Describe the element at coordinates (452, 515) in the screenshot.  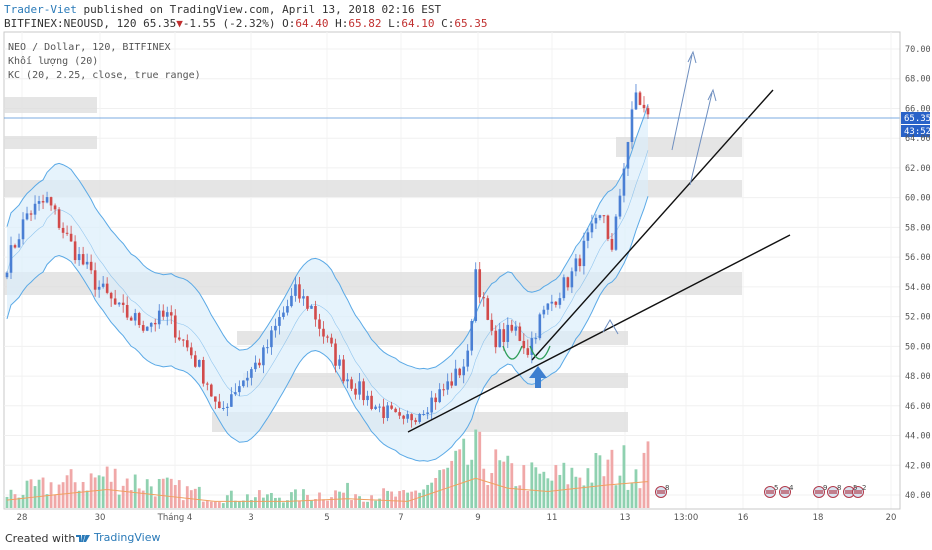
I see `time-axis: 28 30 Tháng 4 3 5 7 9 11 13 13:00 16 18 20` at that location.